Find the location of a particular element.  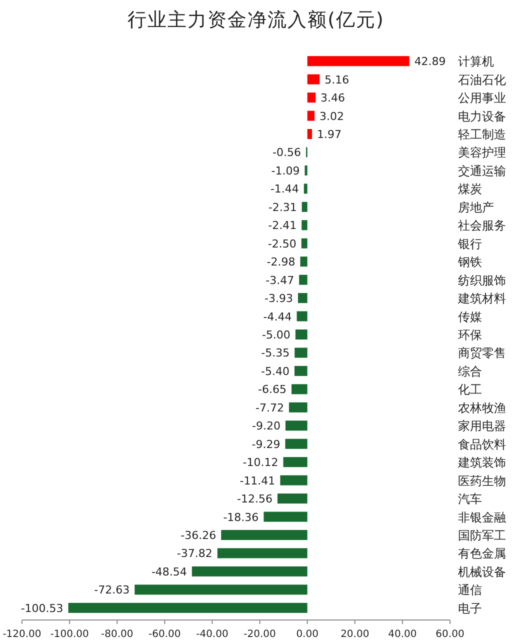

data-label: -0.56 is located at coordinates (286, 153).